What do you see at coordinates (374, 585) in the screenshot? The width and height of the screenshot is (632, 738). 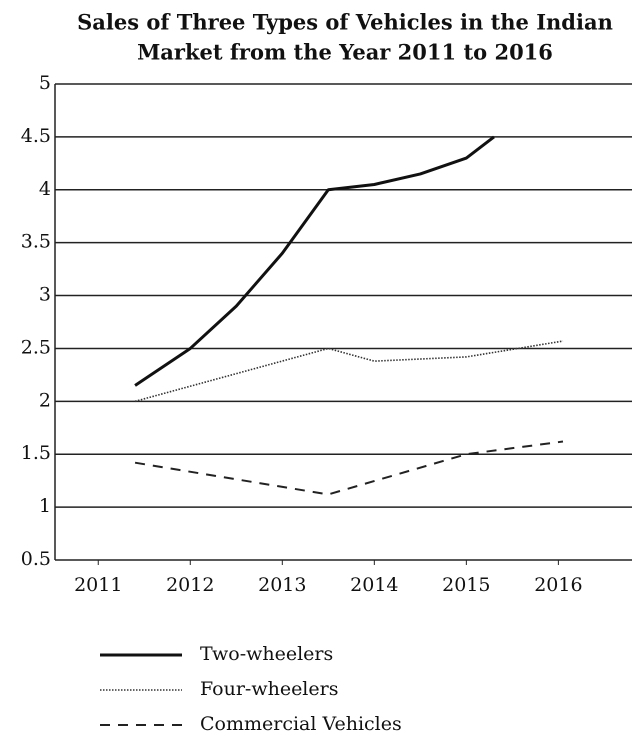 I see `x-tick-label: 2014` at bounding box center [374, 585].